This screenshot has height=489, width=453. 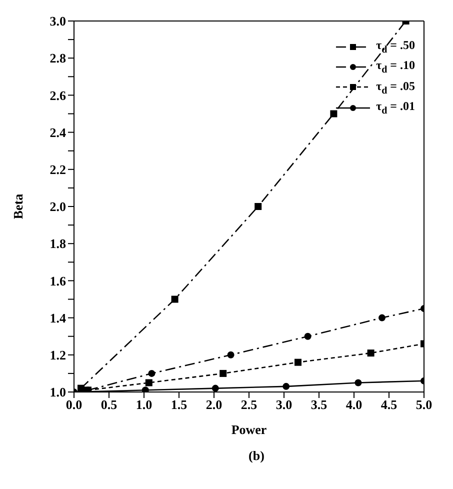 I want to click on x-tick-label: 4.0, so click(x=354, y=404).